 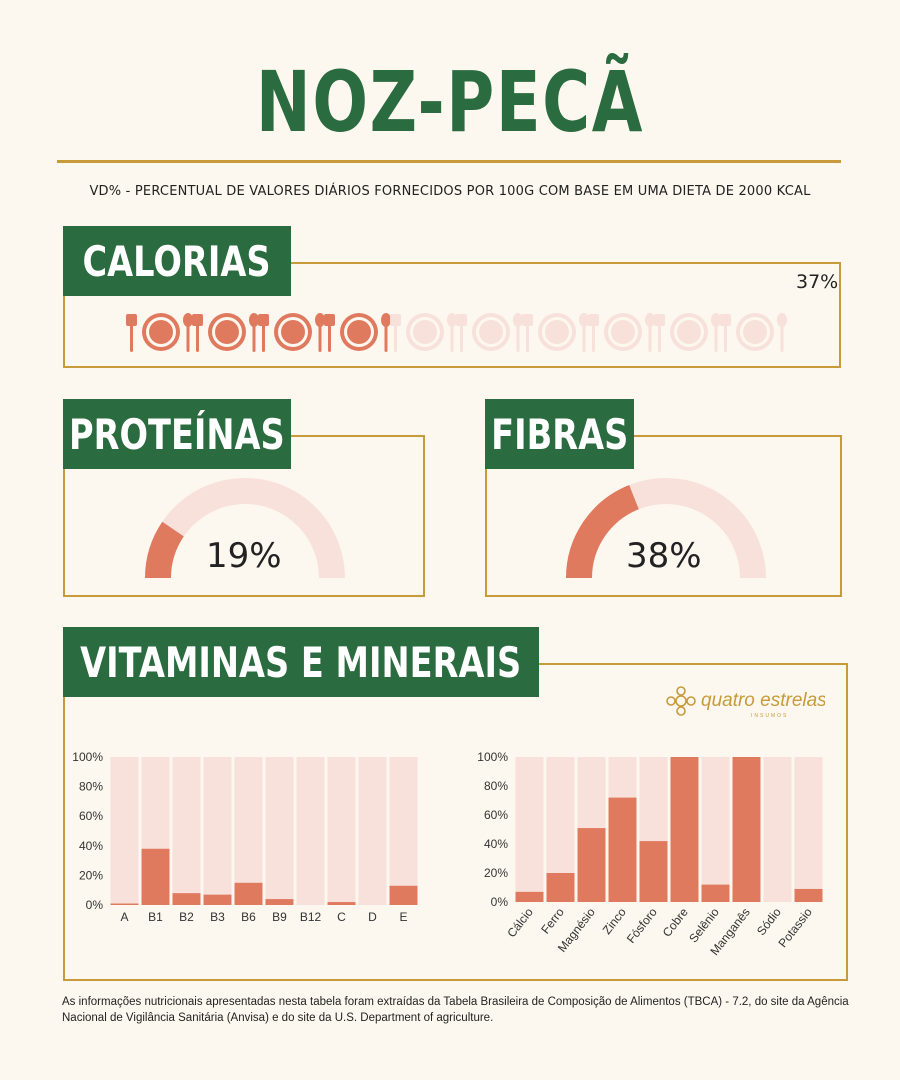 I want to click on x-tick-label: B3, so click(x=217, y=917).